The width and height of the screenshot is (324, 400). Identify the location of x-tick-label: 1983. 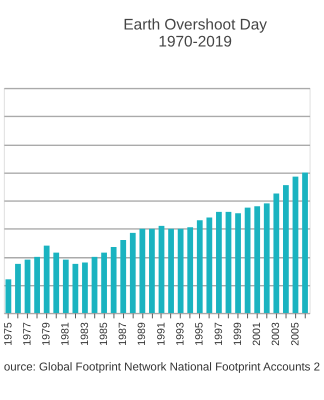
(84, 334).